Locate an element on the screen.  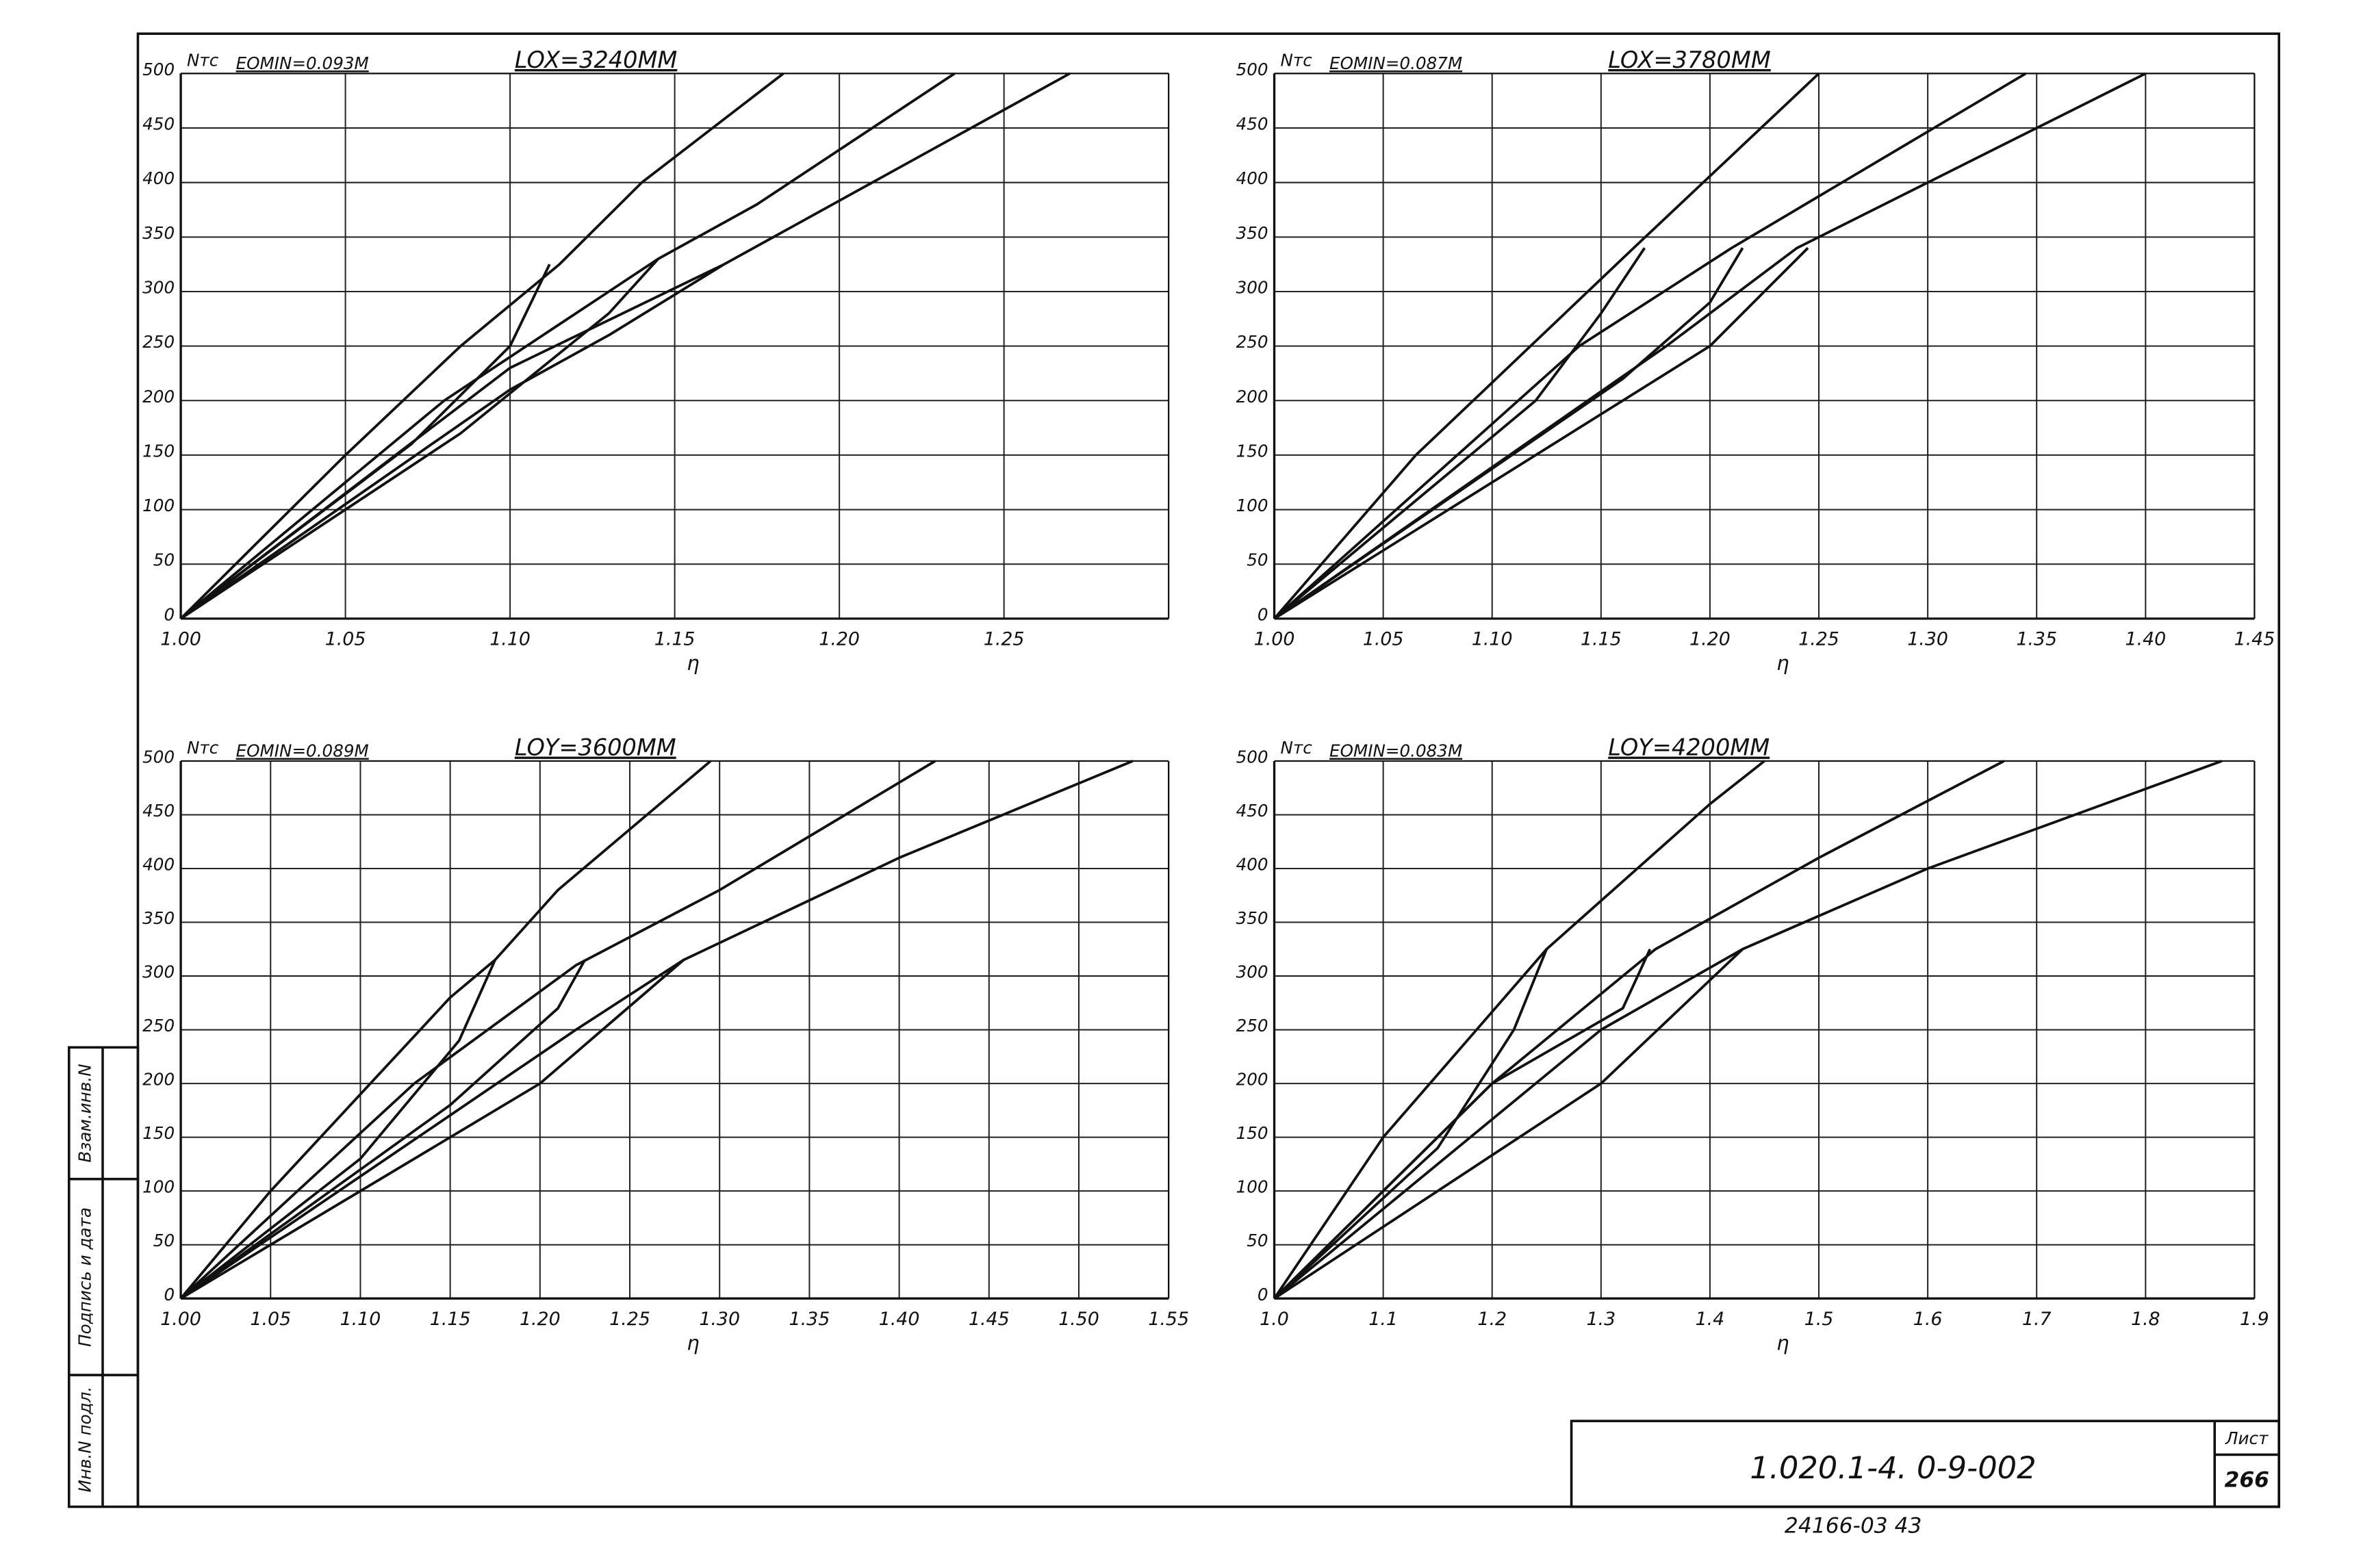
chart-subtitle: LOY=3600MM is located at coordinates (595, 747).